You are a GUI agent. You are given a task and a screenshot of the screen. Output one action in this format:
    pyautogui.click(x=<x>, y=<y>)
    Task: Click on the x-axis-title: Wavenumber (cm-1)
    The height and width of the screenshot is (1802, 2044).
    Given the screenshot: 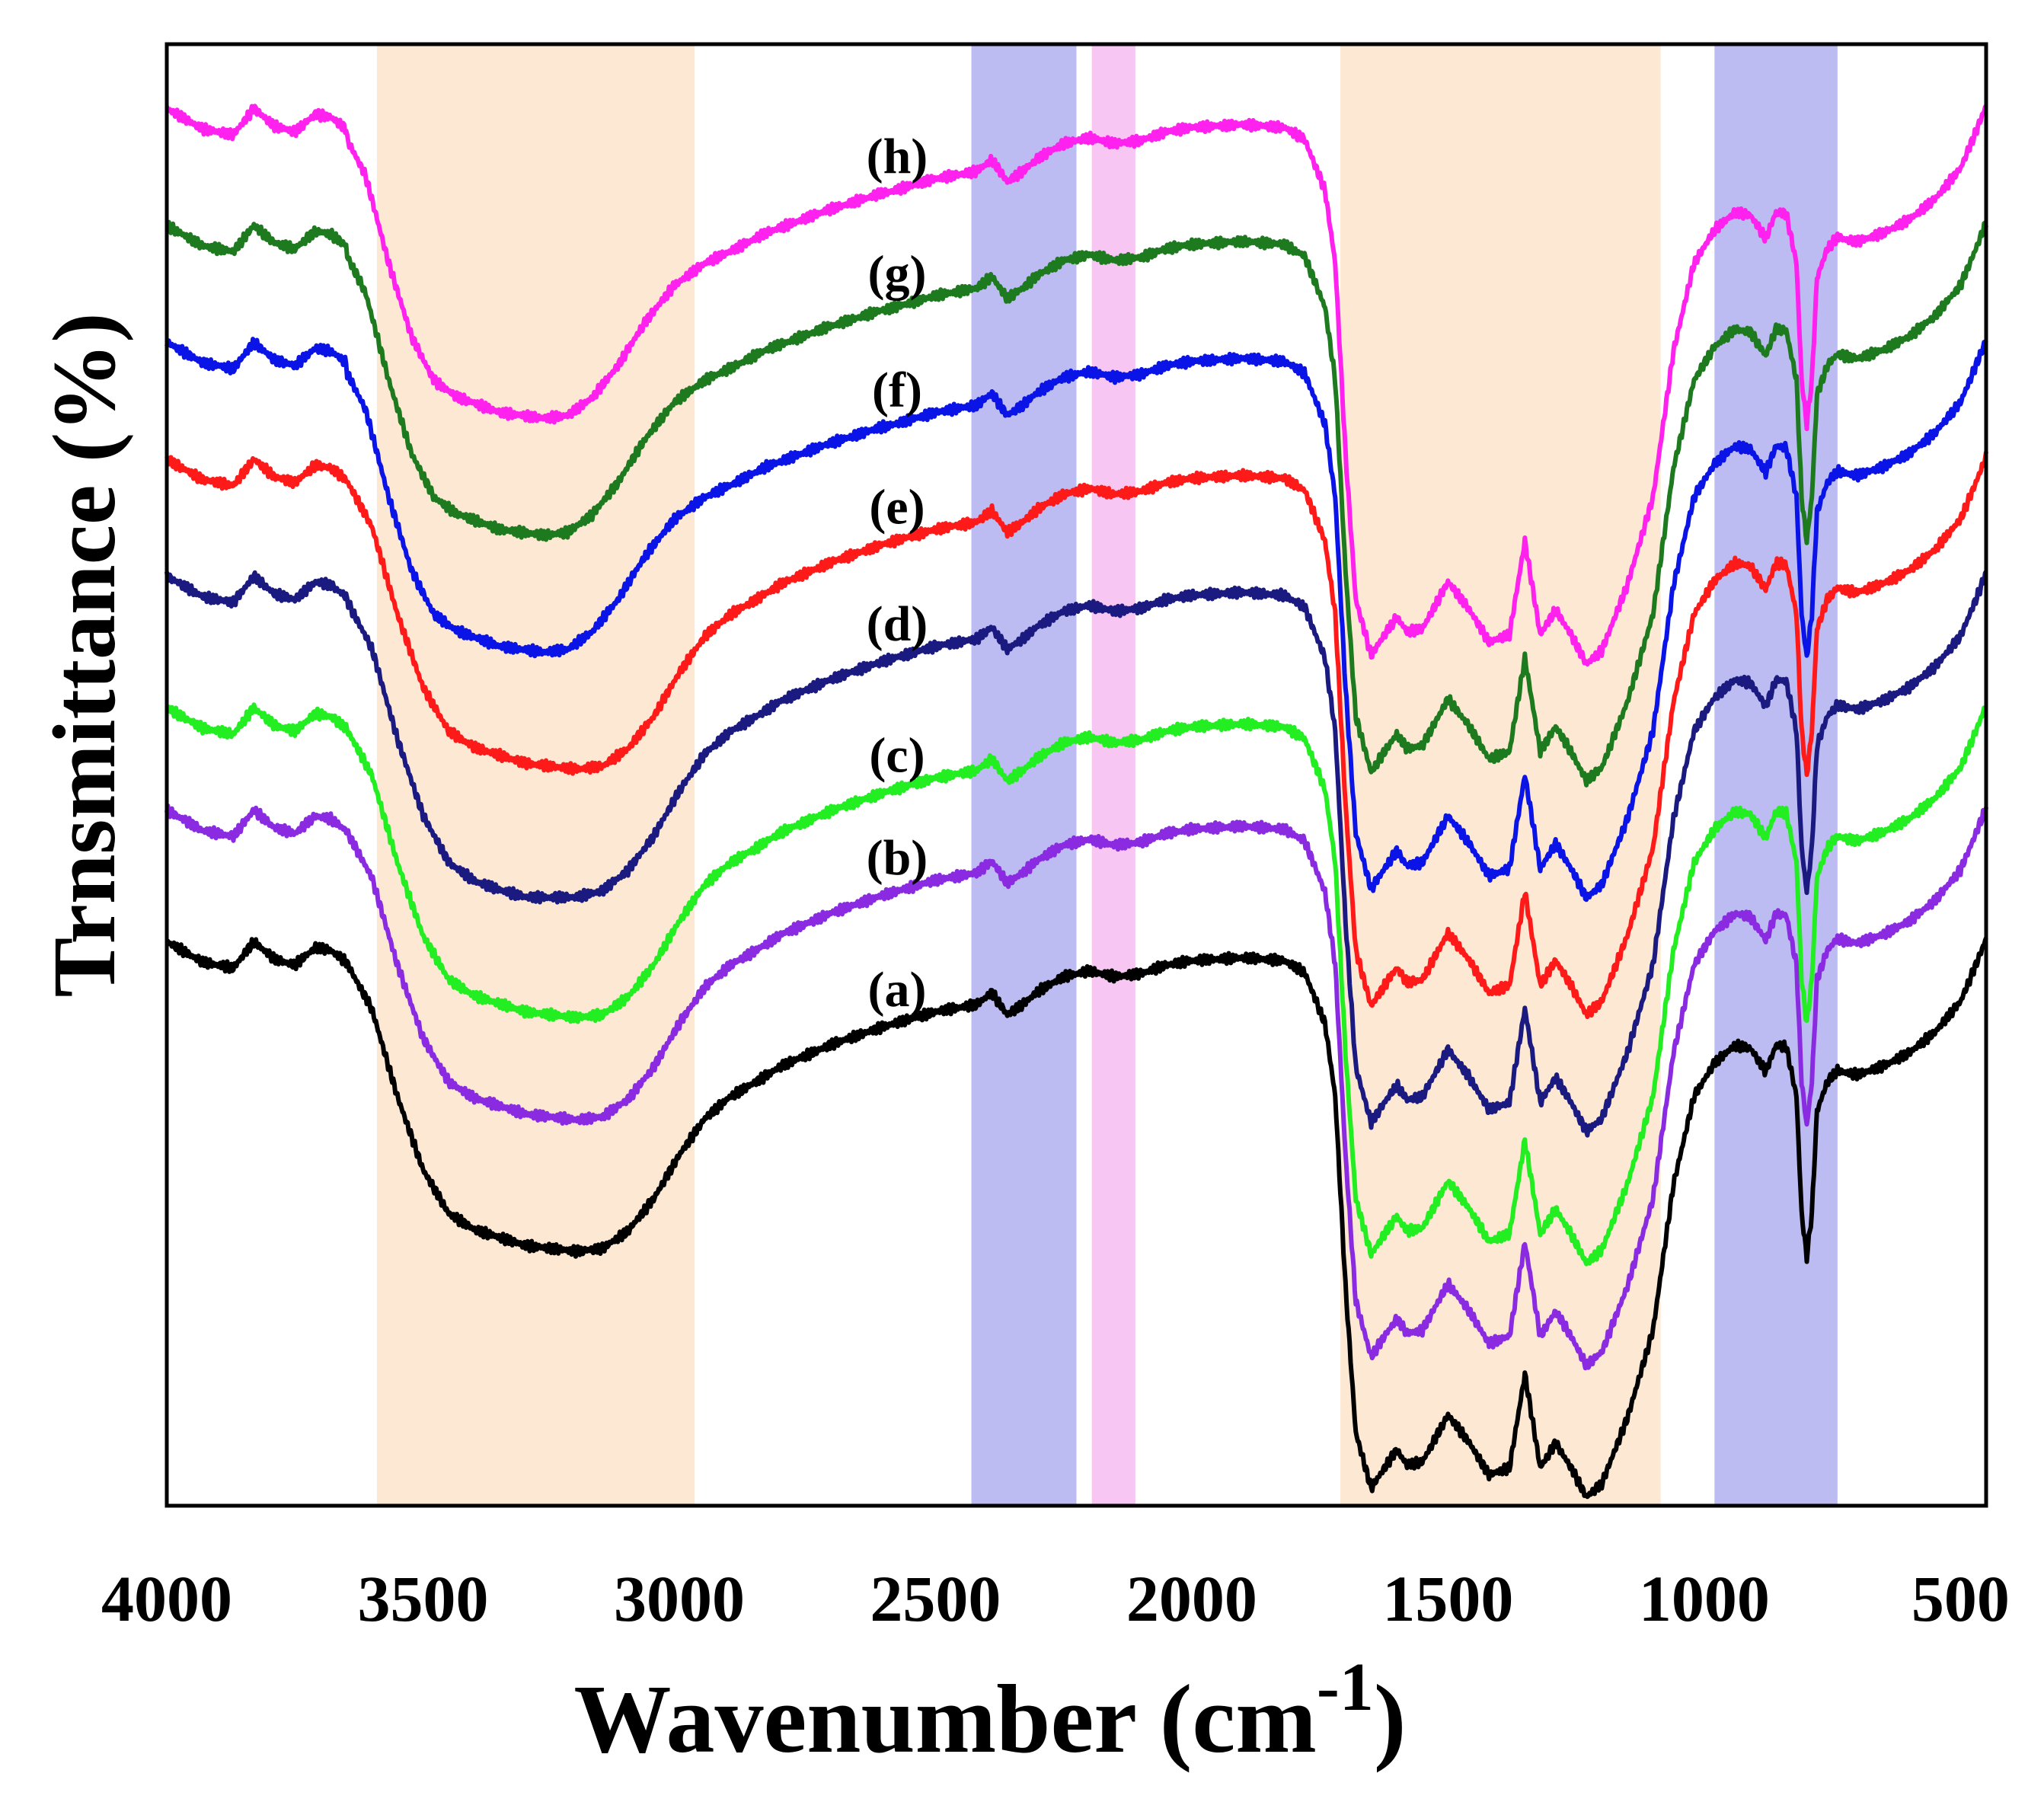 What is the action you would take?
    pyautogui.click(x=991, y=1712)
    